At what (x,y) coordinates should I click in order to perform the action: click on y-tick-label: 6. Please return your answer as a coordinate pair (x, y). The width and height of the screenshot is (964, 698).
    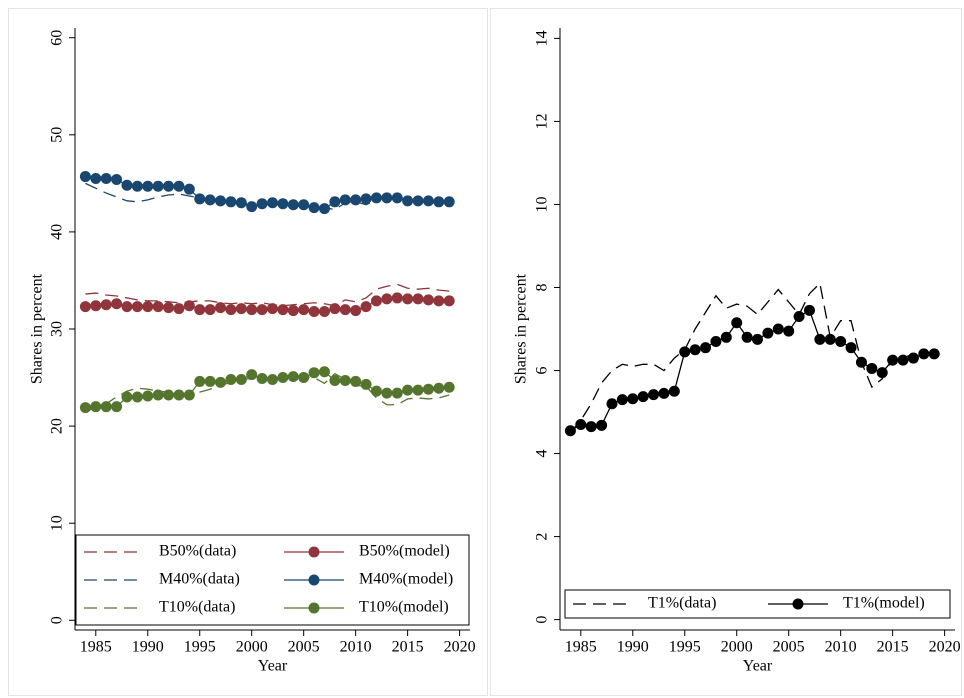
    Looking at the image, I should click on (542, 371).